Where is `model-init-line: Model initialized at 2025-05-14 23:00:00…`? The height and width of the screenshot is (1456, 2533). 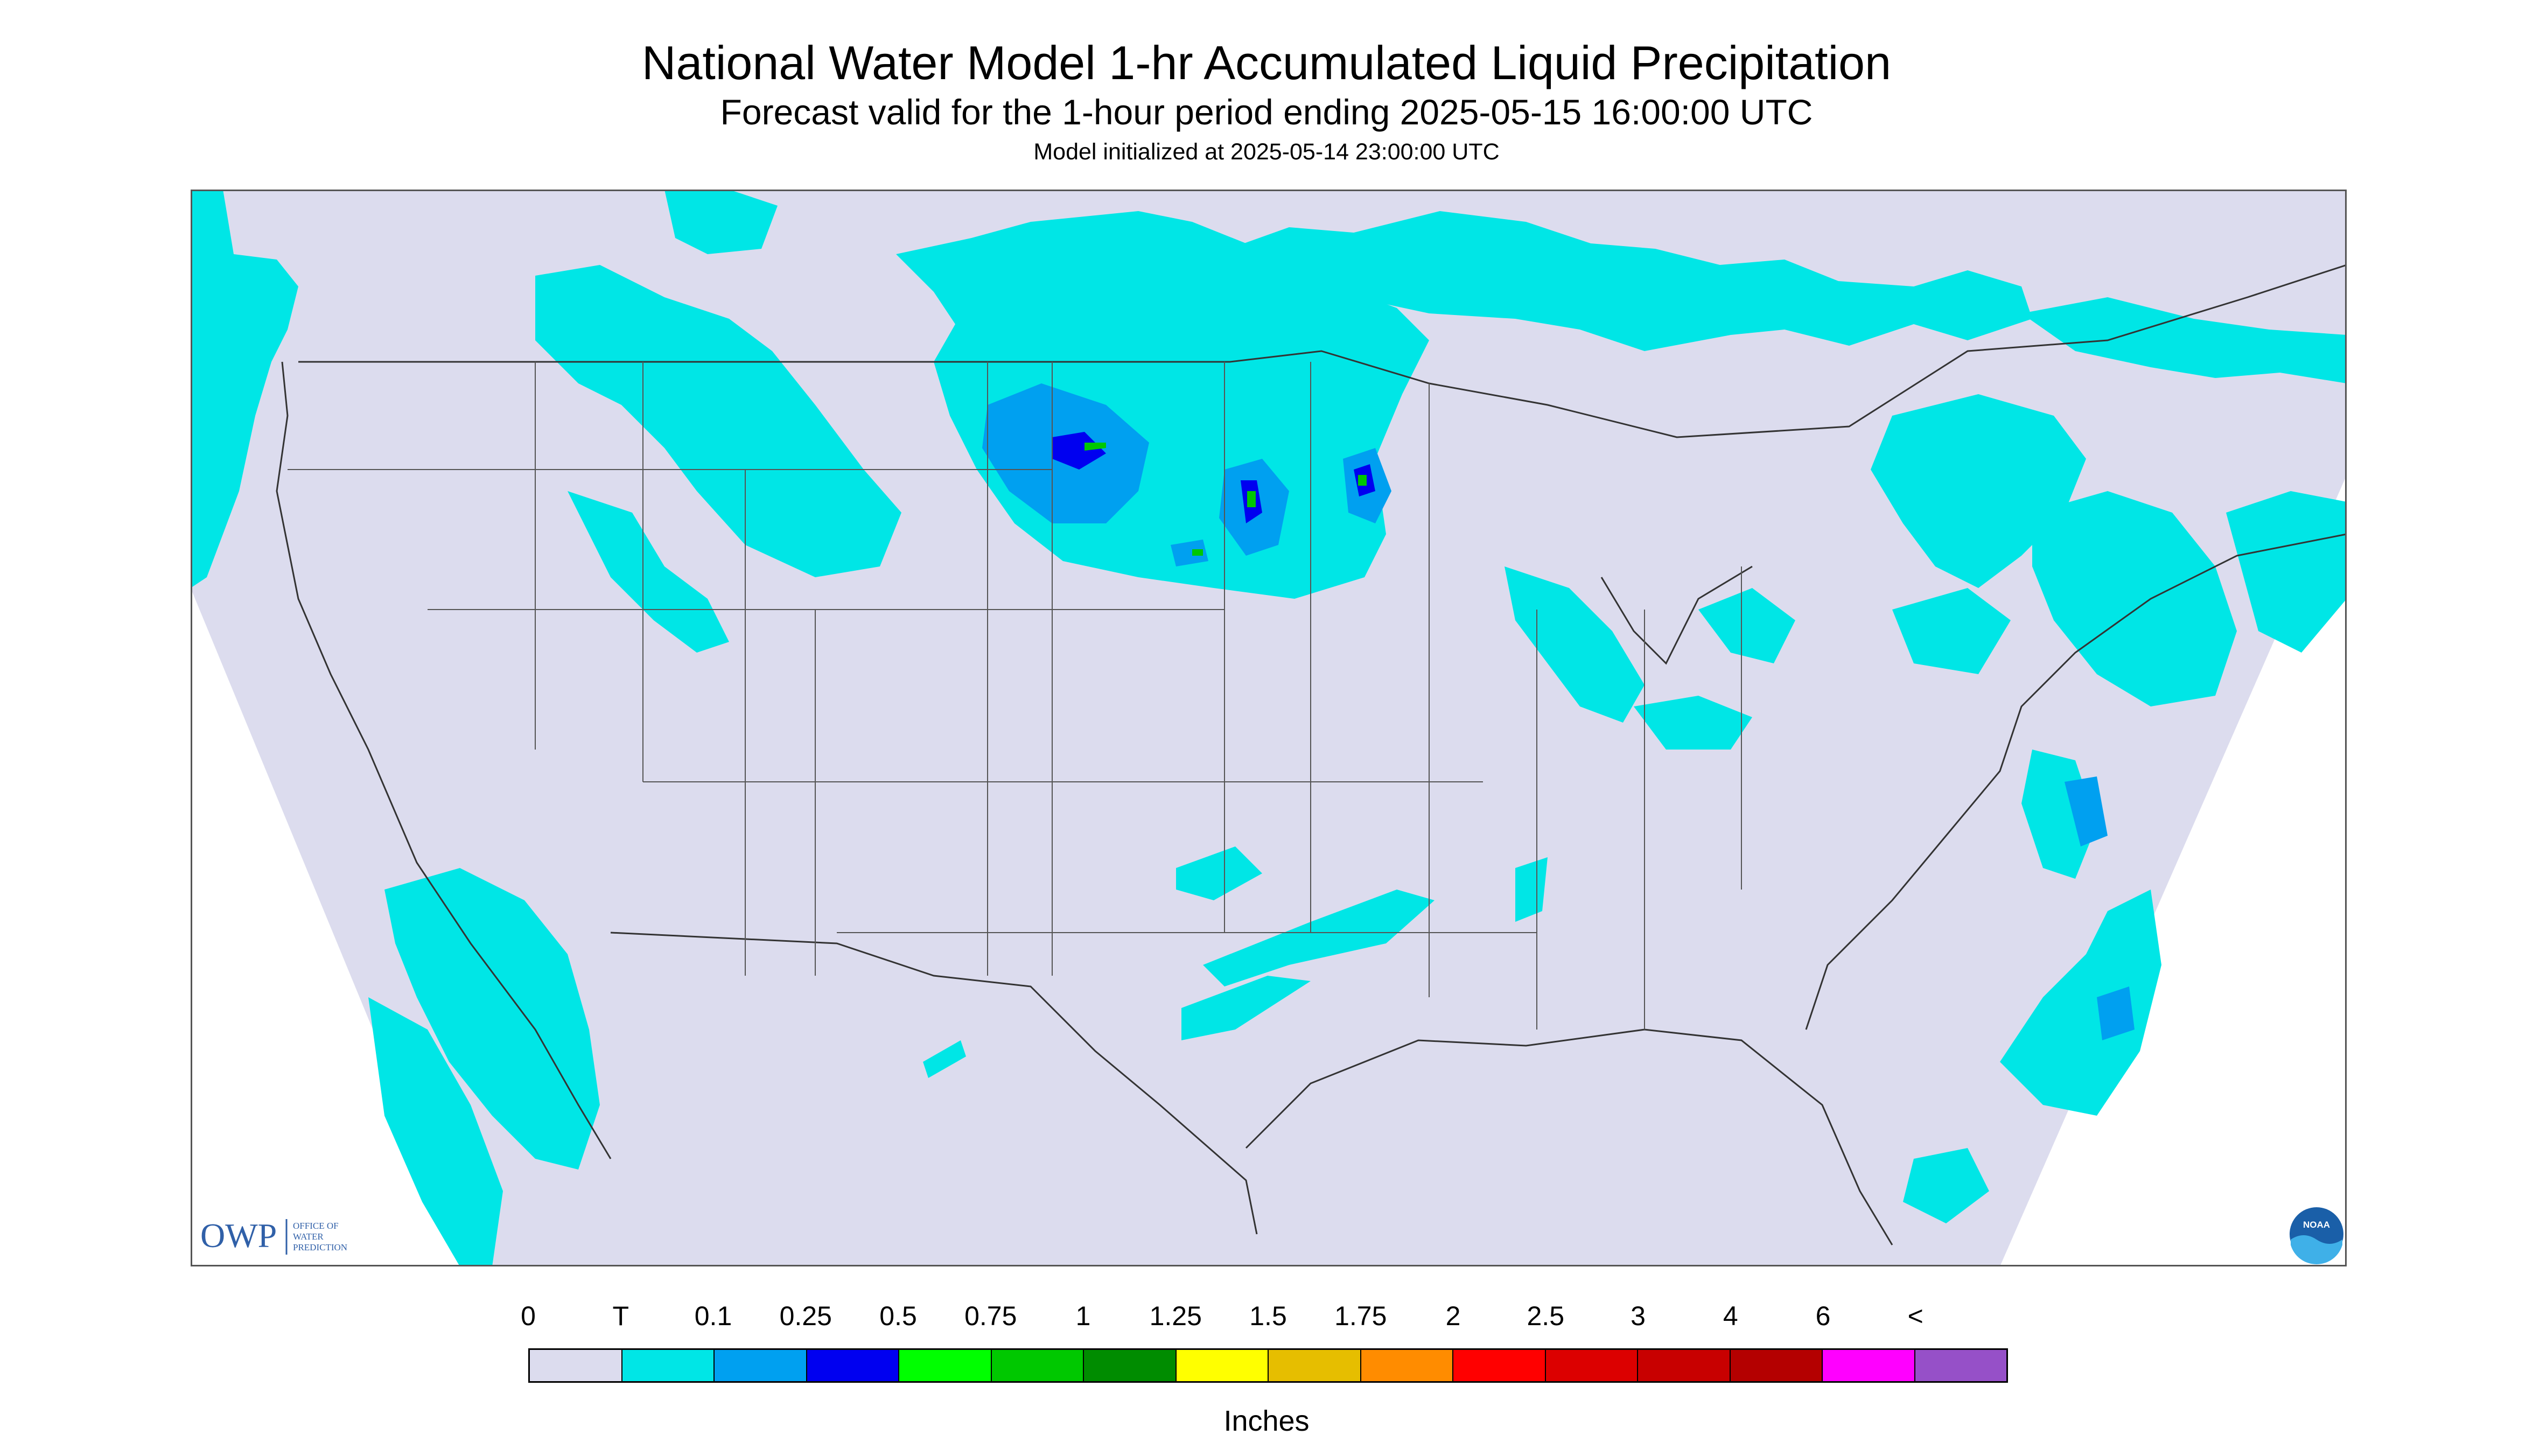
model-init-line: Model initialized at 2025-05-14 23:00:00… is located at coordinates (1266, 152).